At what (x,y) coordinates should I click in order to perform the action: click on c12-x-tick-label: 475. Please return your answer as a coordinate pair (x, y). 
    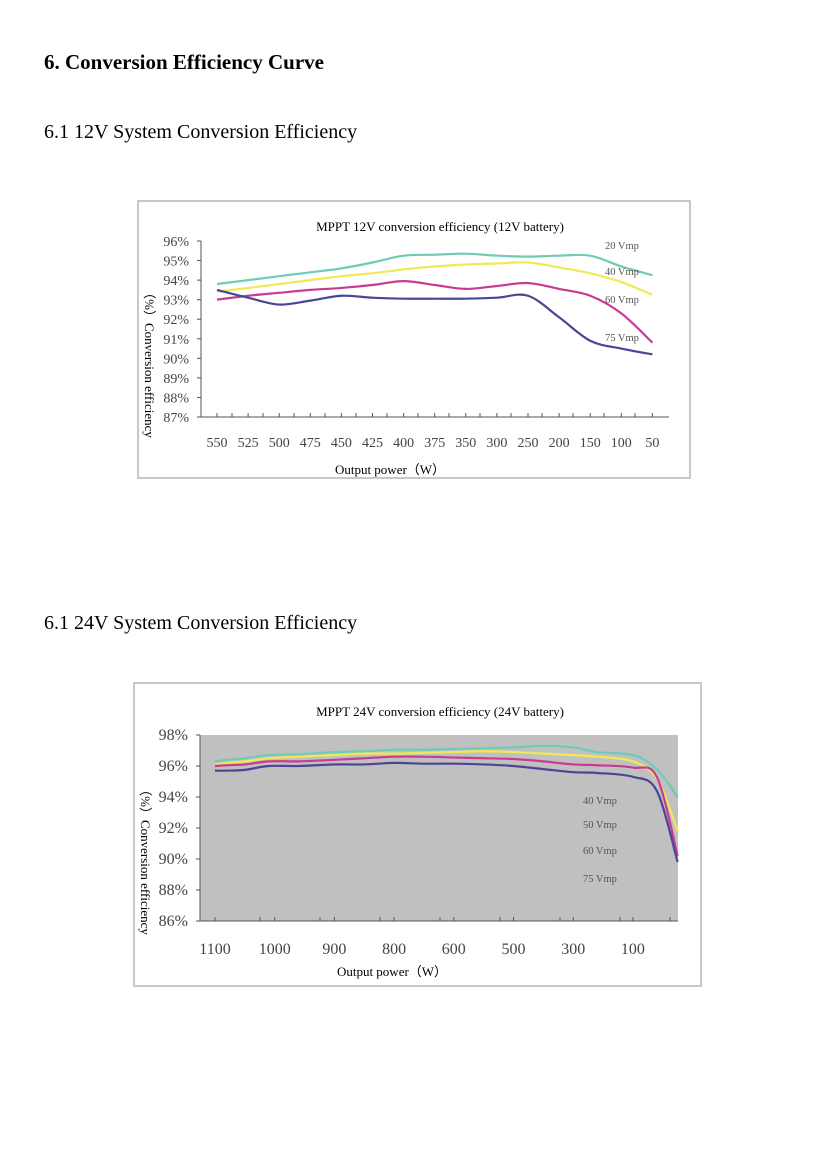
    Looking at the image, I should click on (310, 443).